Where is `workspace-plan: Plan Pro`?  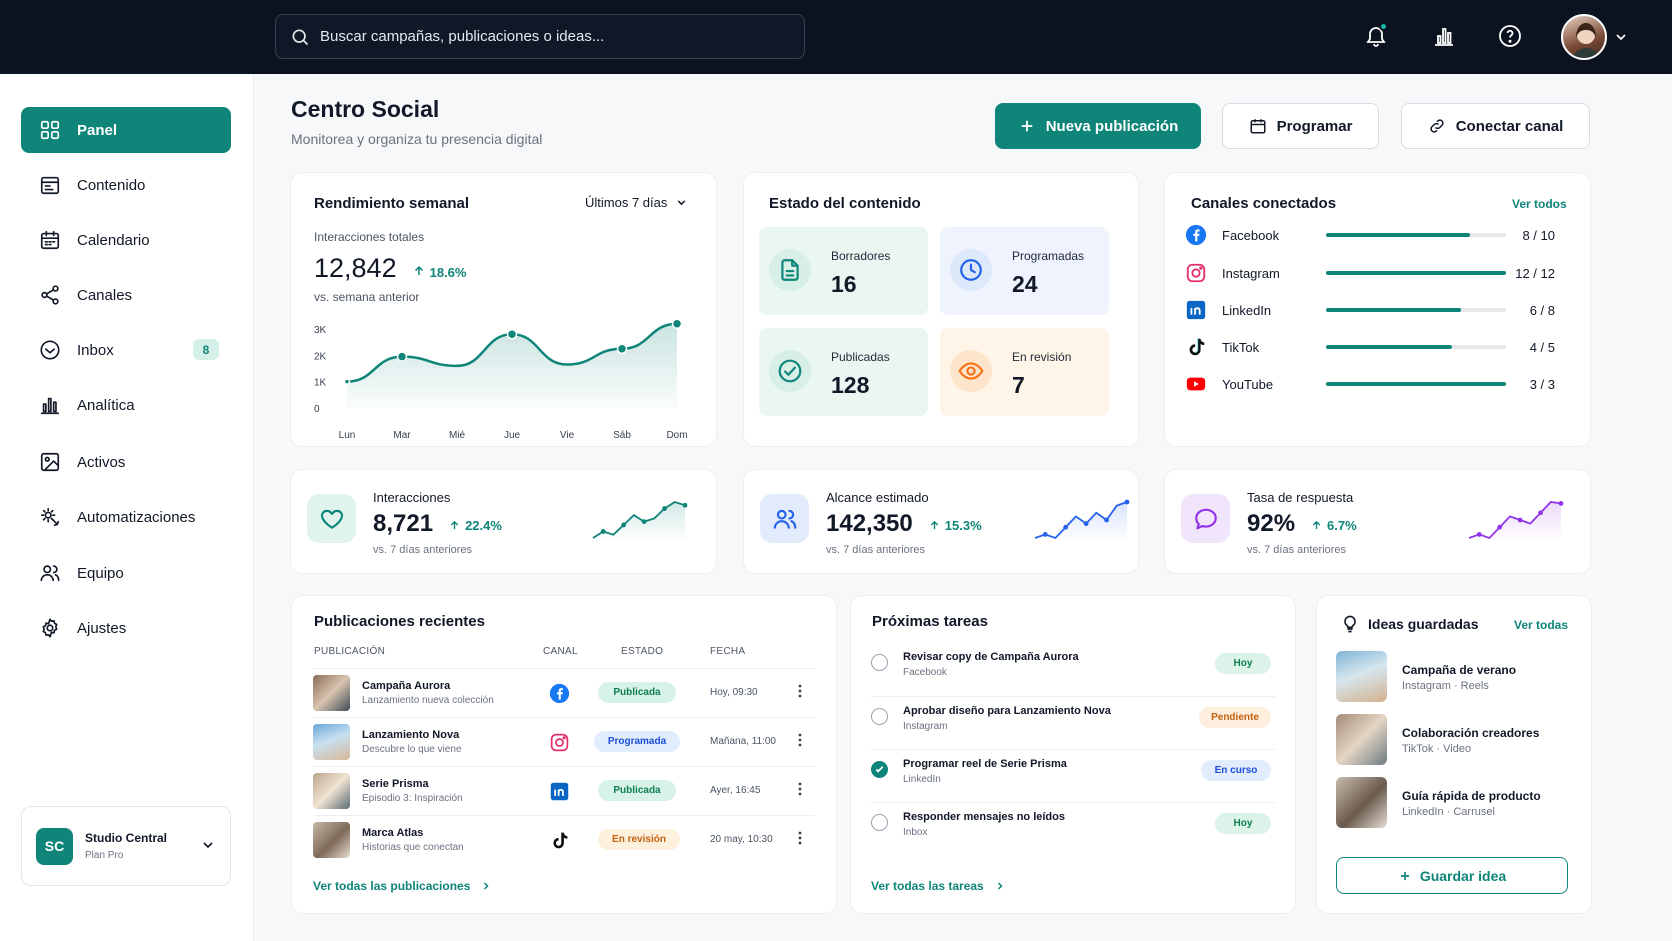
workspace-plan: Plan Pro is located at coordinates (104, 855).